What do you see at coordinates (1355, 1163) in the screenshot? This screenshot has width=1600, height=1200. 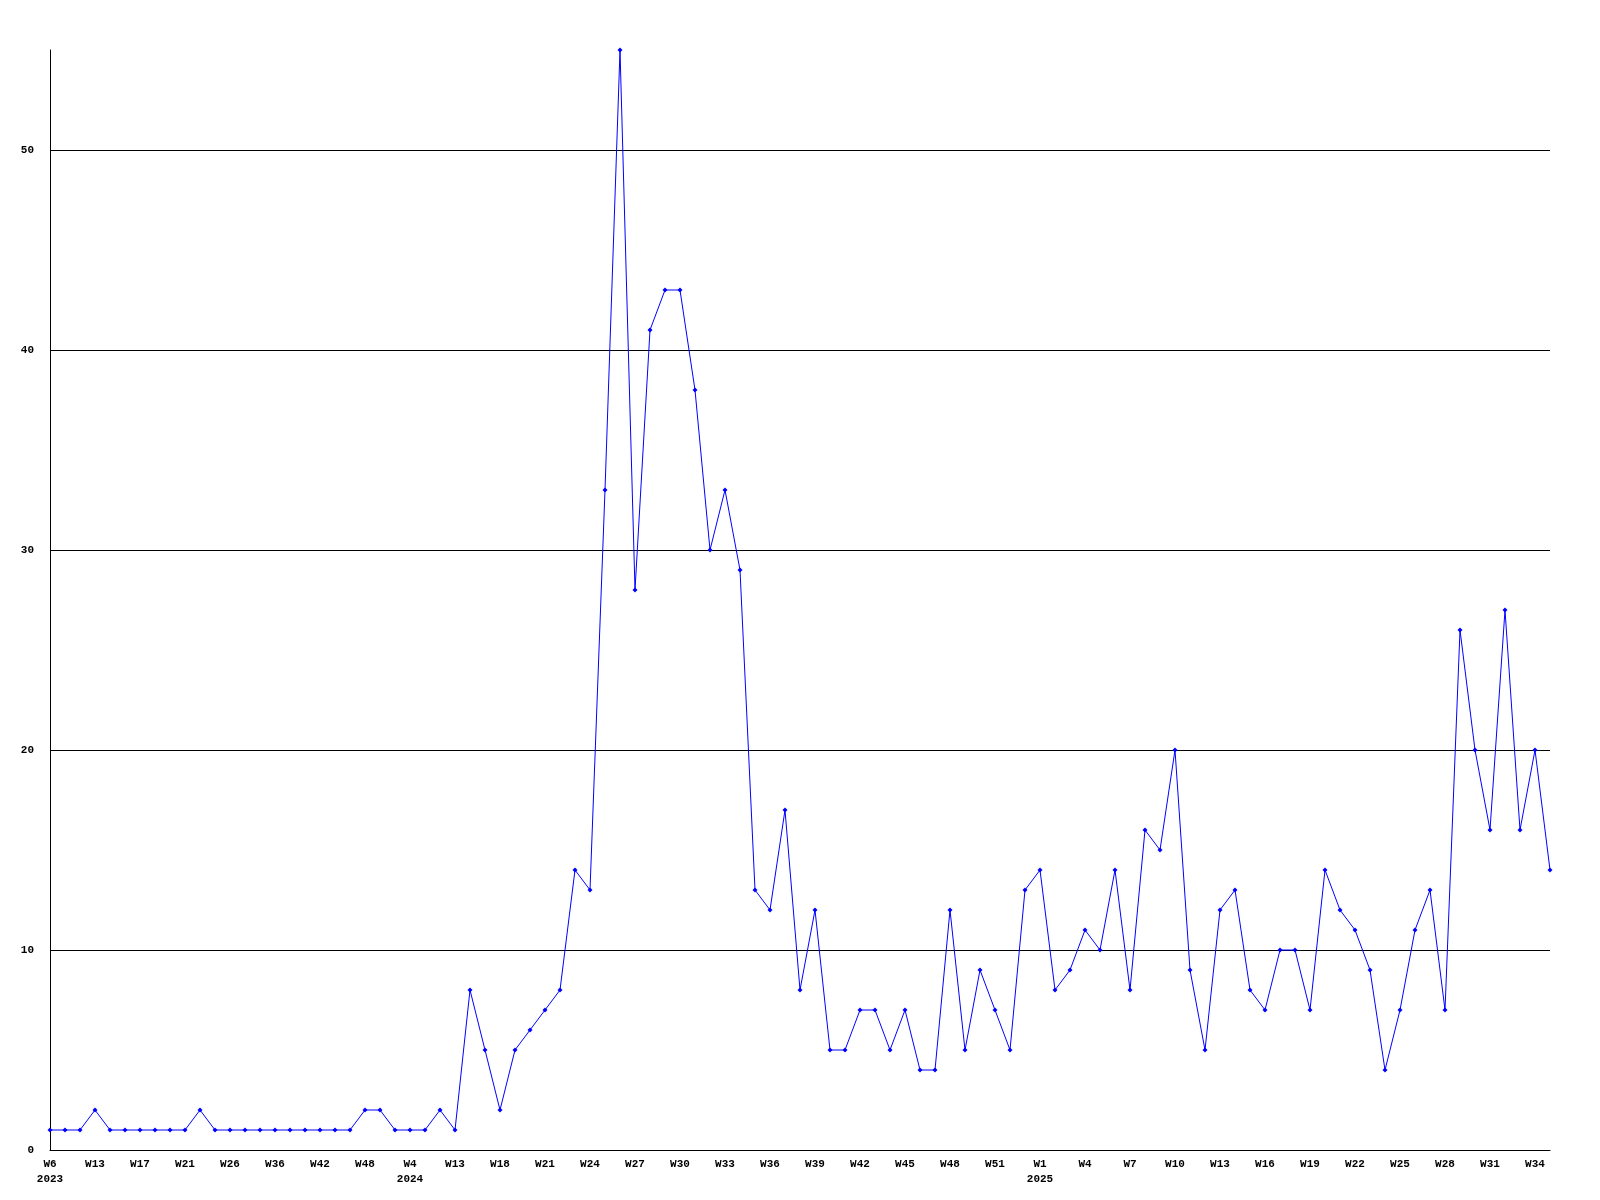 I see `x-tick-label: W22` at bounding box center [1355, 1163].